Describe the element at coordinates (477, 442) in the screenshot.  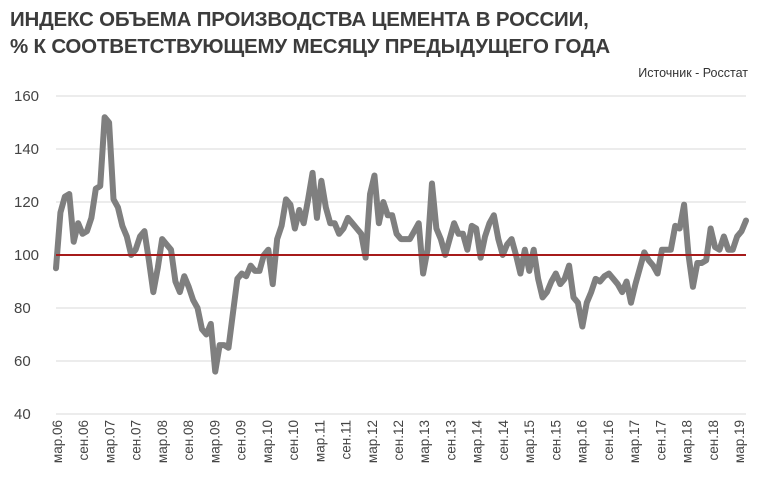
I see `x-tick-label: мар.14` at that location.